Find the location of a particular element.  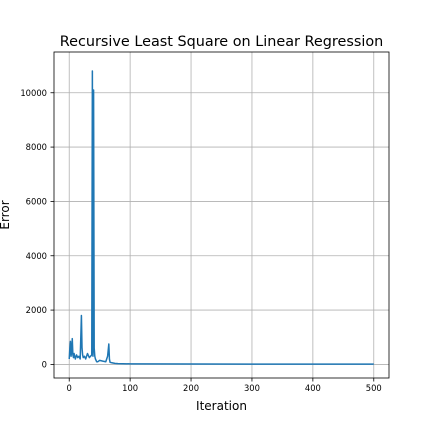

x-axis-ticks: 0 100 200 300 400 500 is located at coordinates (224, 385).